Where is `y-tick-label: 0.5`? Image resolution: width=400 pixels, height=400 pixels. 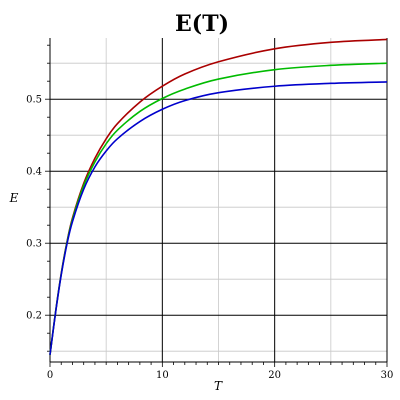
y-tick-label: 0.5 is located at coordinates (34, 100).